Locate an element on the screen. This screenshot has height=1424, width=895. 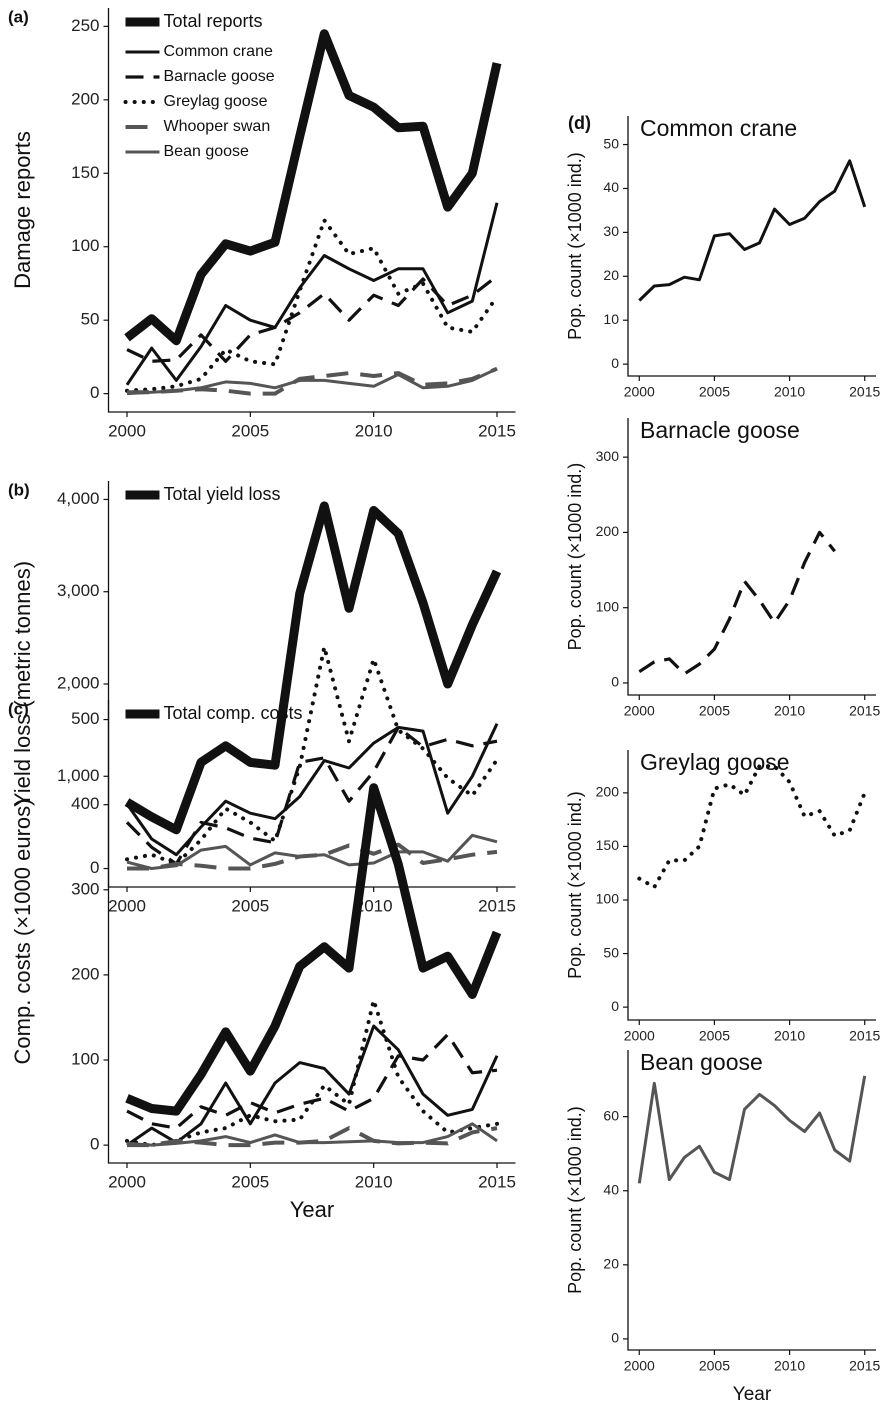
y-axis-label: Yield loss (metric tonnes) is located at coordinates (22, 684).